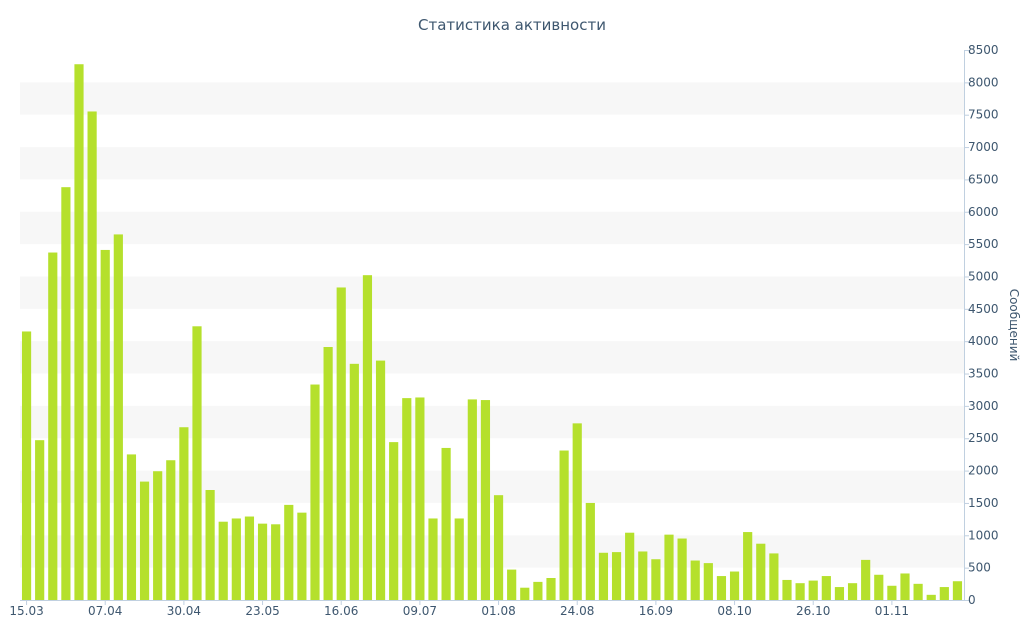 The image size is (1024, 640). What do you see at coordinates (983, 471) in the screenshot?
I see `y-tick-label: 2000` at bounding box center [983, 471].